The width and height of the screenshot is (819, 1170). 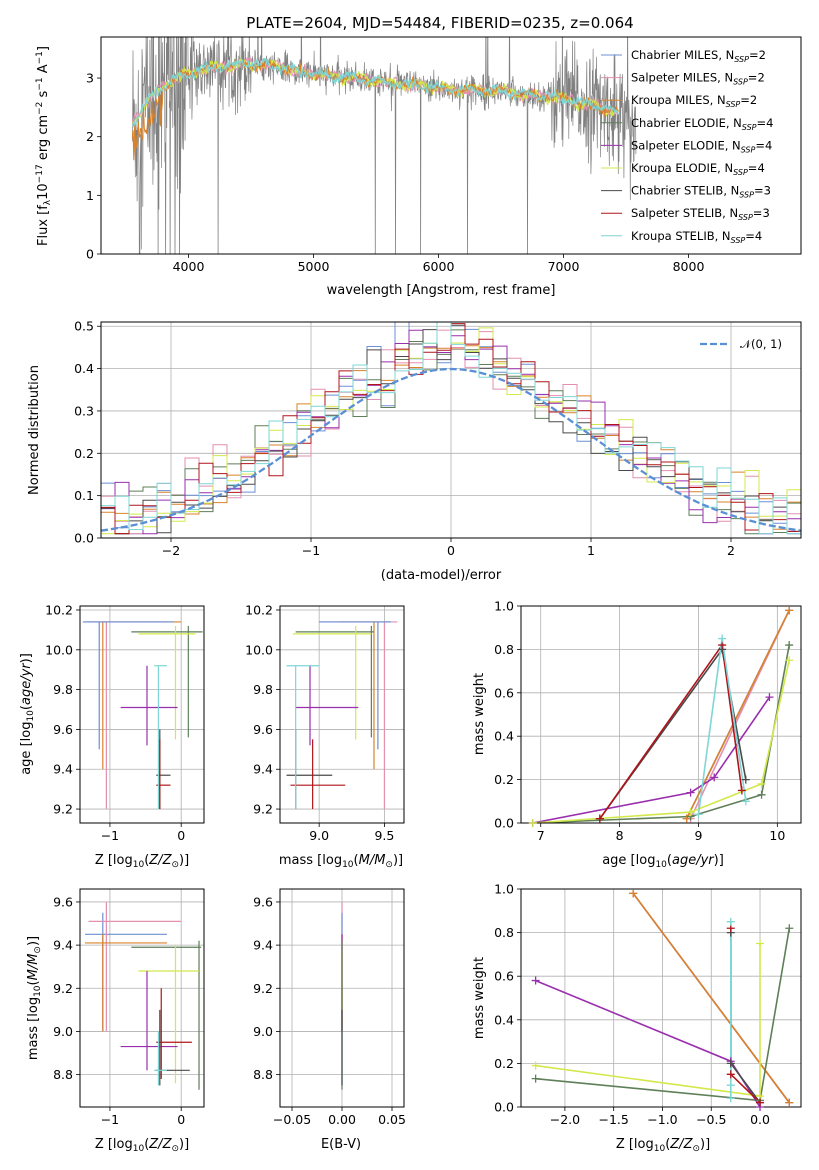 I want to click on y-tick-label: 0.3, so click(x=84, y=410).